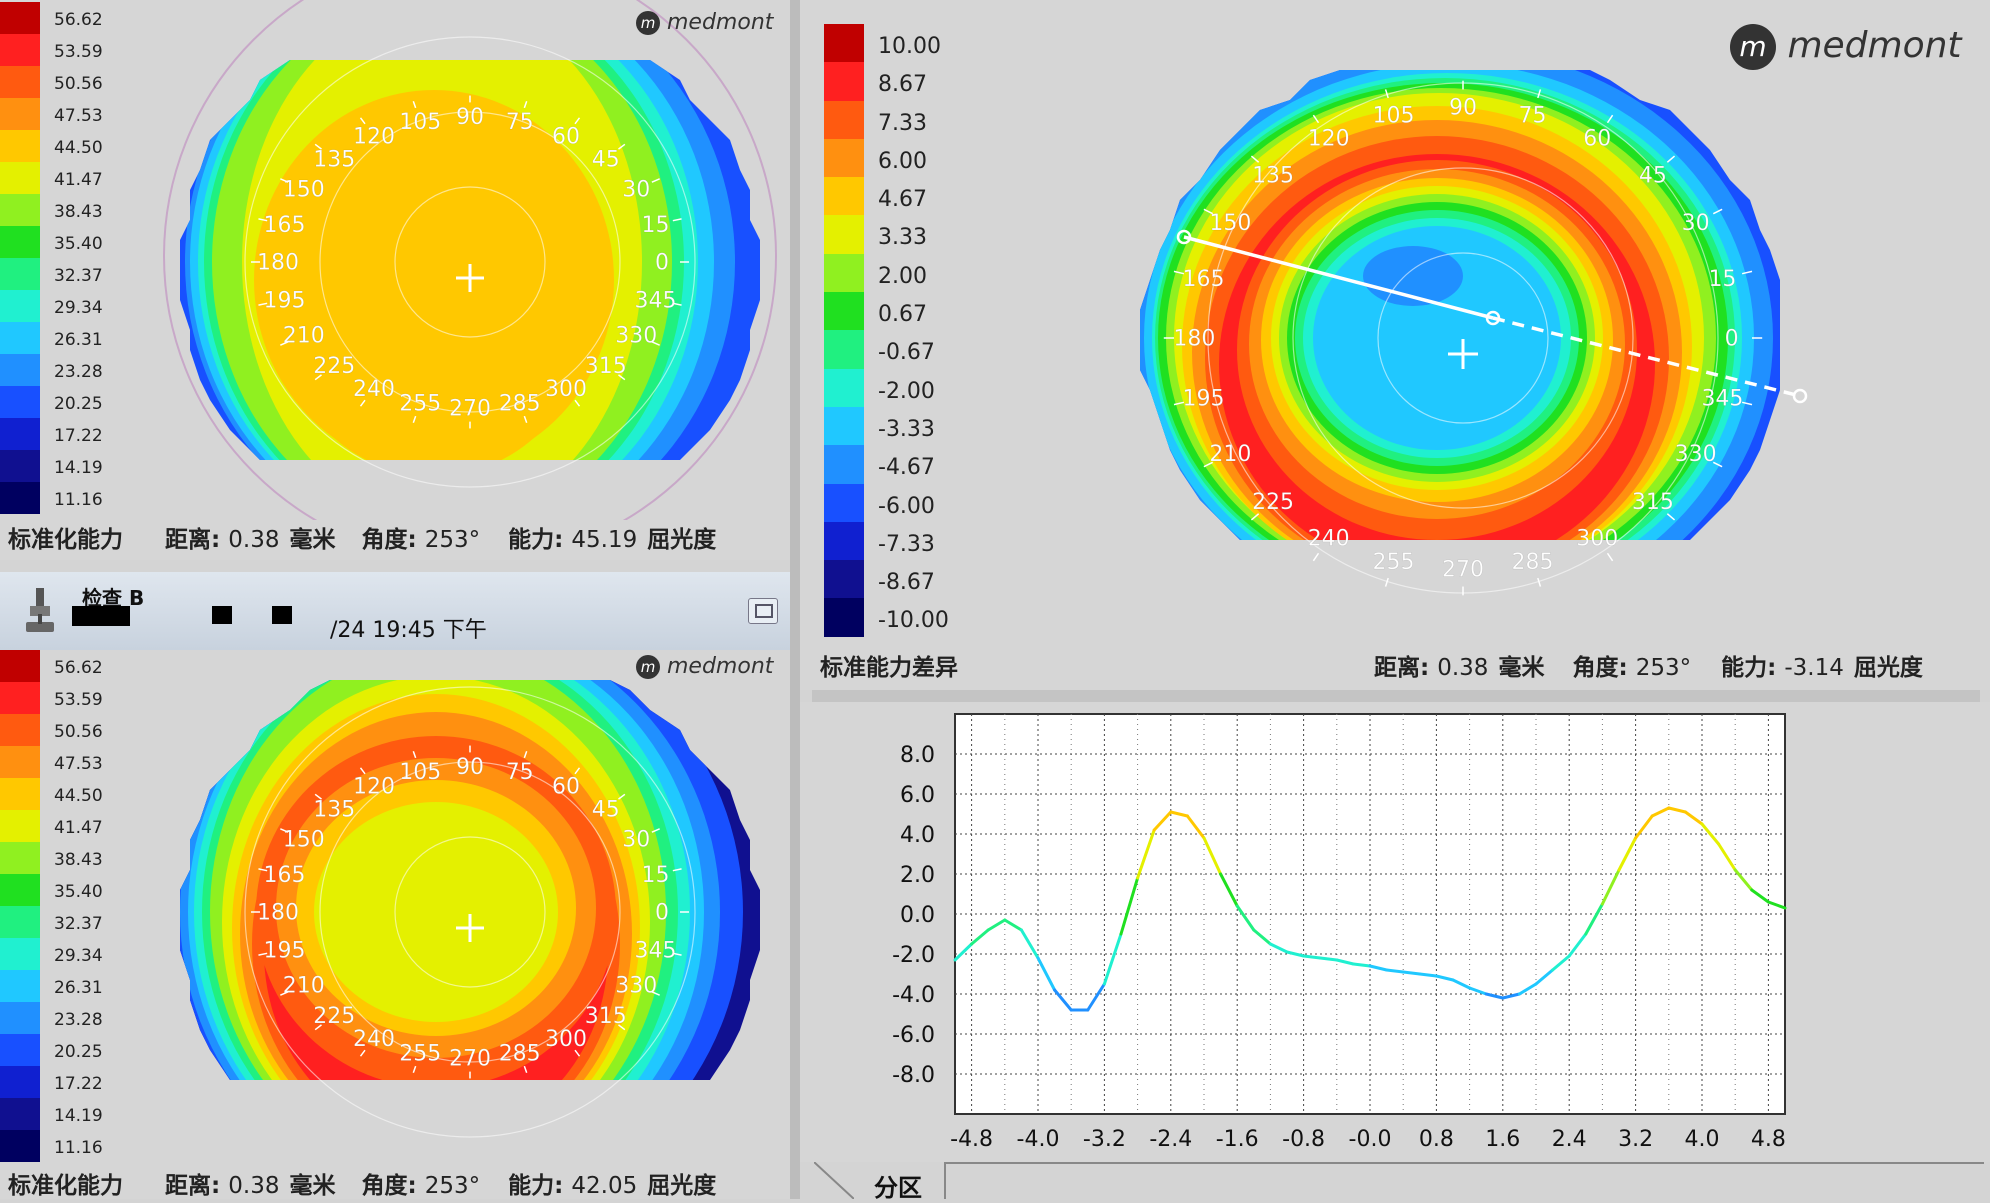 The height and width of the screenshot is (1203, 1990). What do you see at coordinates (1273, 502) in the screenshot?
I see `angle-label: 225` at bounding box center [1273, 502].